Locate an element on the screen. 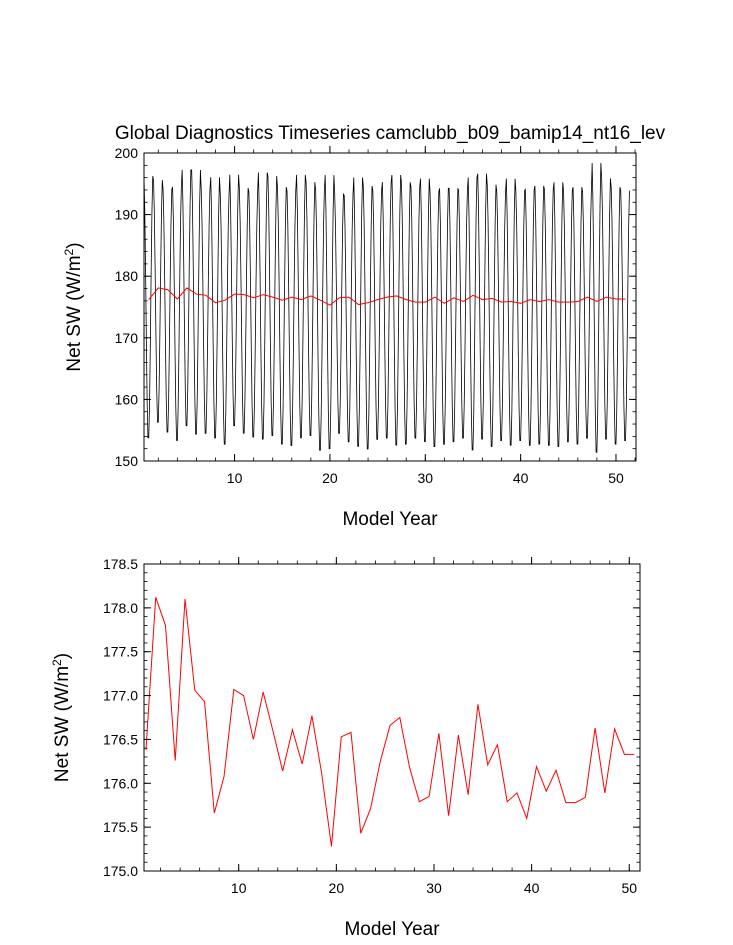  y-tick-label: 177.0 is located at coordinates (120, 696).